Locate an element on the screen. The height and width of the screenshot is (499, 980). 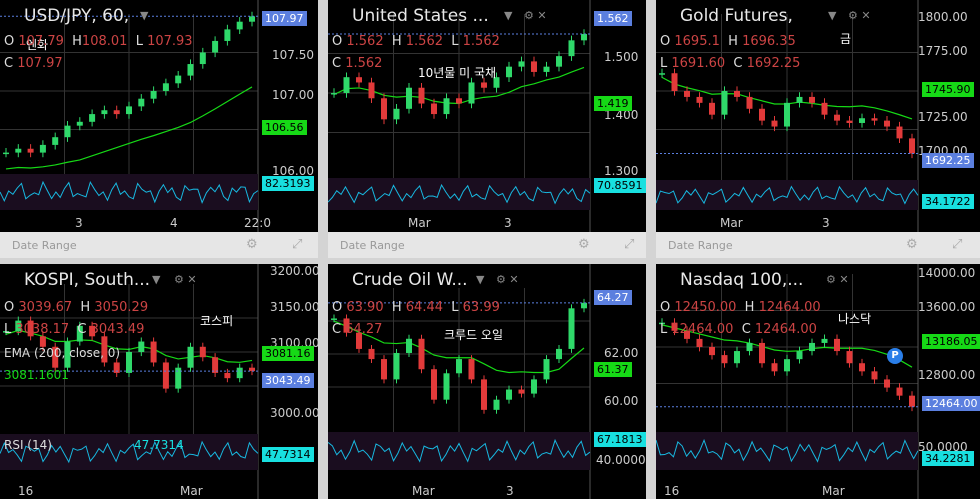
date-range-label: Date Range is located at coordinates (372, 245).